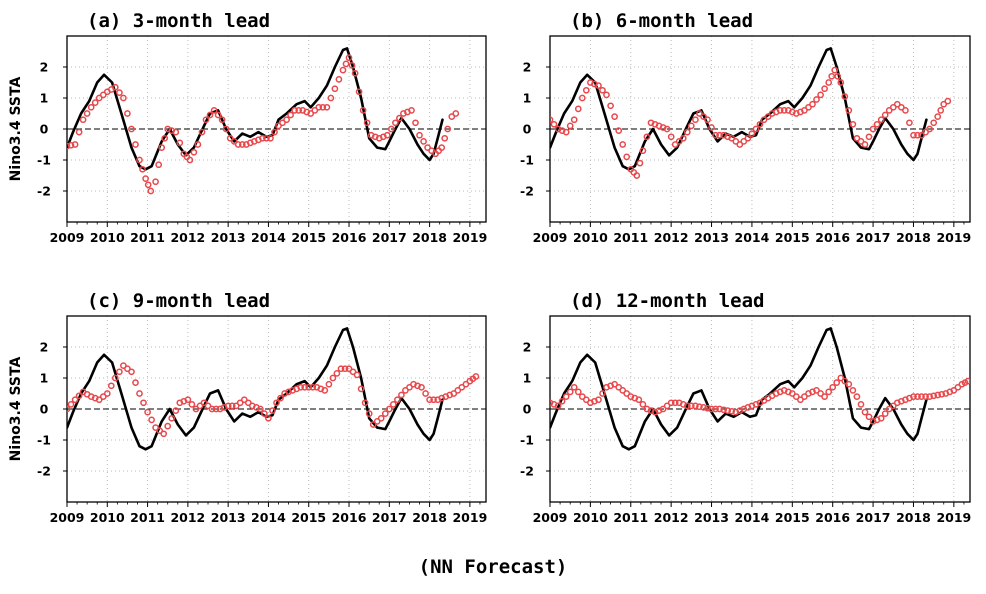 This screenshot has width=986, height=594. What do you see at coordinates (67, 517) in the screenshot?
I see `x-tick-label: 2009` at bounding box center [67, 517].